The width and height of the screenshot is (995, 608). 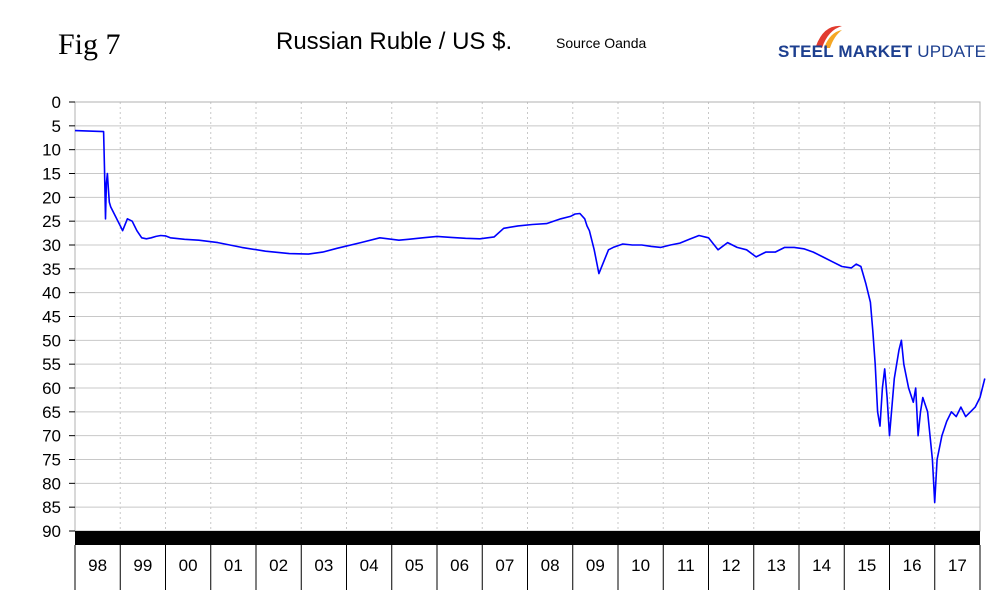 What do you see at coordinates (686, 565) in the screenshot?
I see `x-tick-label: 11` at bounding box center [686, 565].